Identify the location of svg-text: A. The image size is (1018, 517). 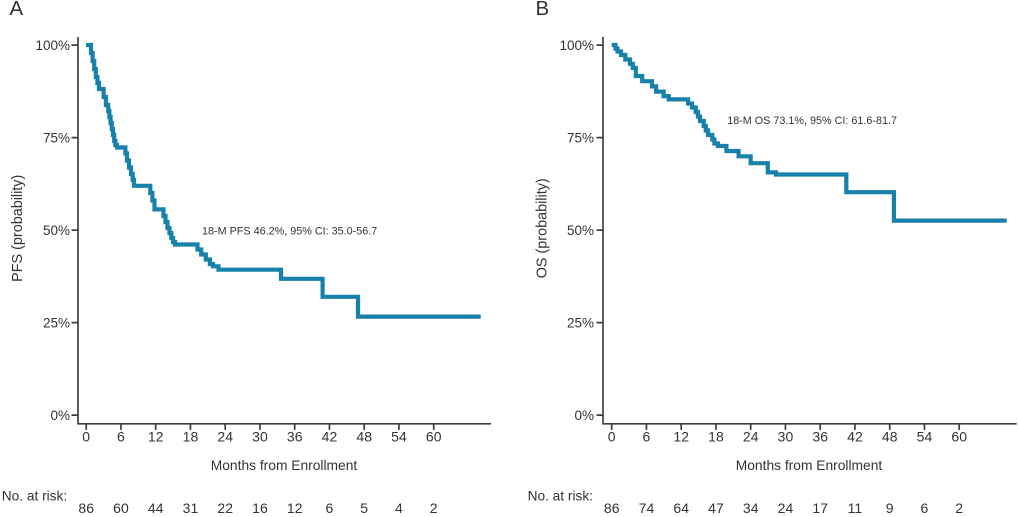
(17, 10).